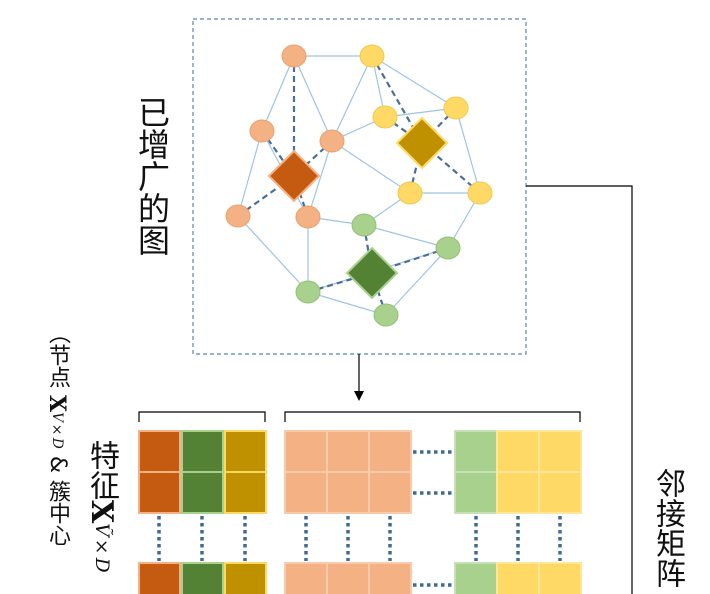  What do you see at coordinates (579, 389) in the screenshot?
I see `adjacency-connector` at bounding box center [579, 389].